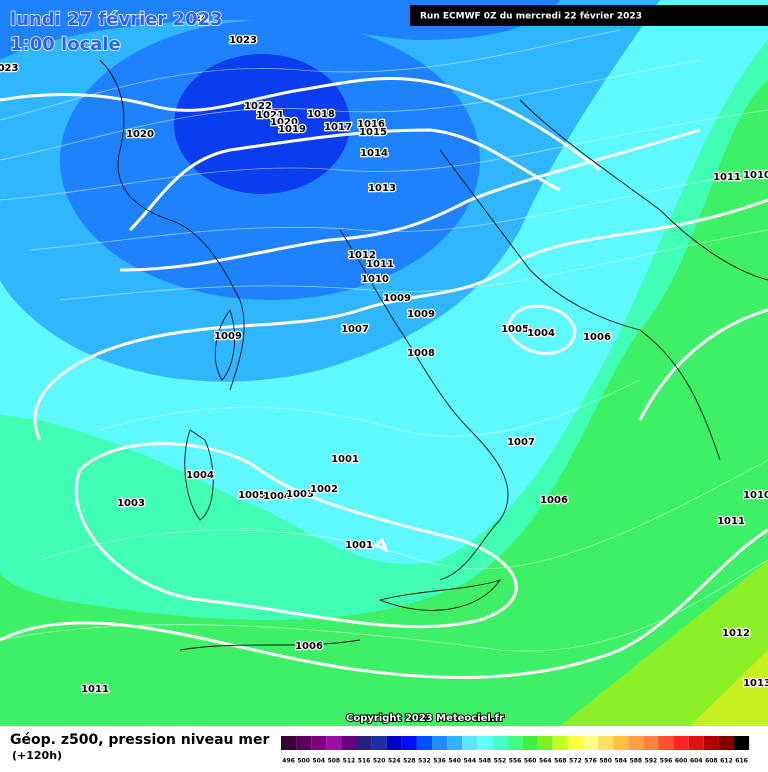 The height and width of the screenshot is (772, 768). What do you see at coordinates (409, 761) in the screenshot?
I see `legend-value: 528` at bounding box center [409, 761].